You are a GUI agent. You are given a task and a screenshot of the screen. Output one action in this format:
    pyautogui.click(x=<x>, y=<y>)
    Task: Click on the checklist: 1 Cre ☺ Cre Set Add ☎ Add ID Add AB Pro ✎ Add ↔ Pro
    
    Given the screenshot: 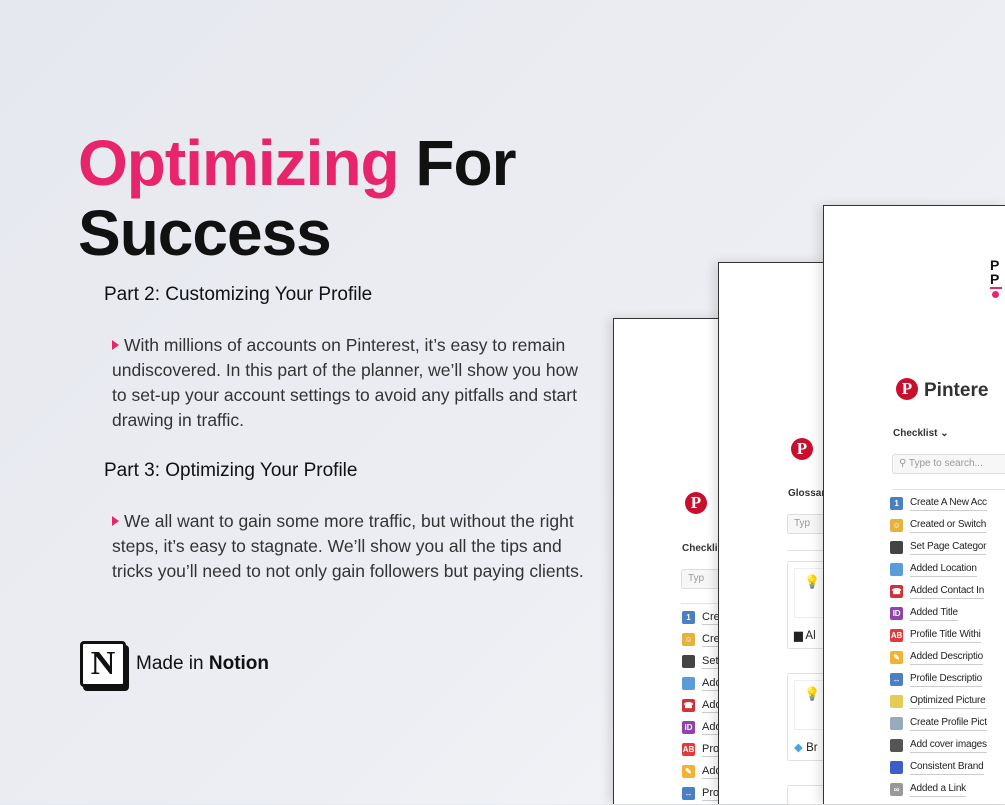 What is the action you would take?
    pyautogui.click(x=702, y=705)
    